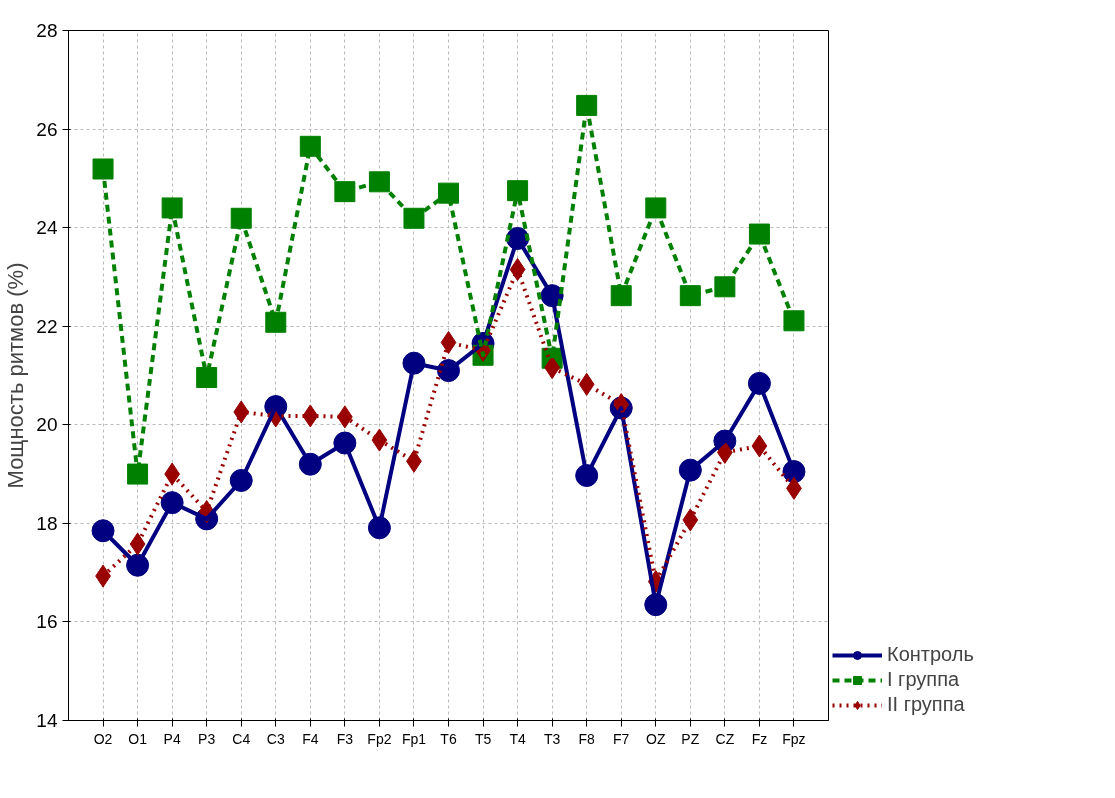 The width and height of the screenshot is (1115, 798). Describe the element at coordinates (47, 326) in the screenshot. I see `y-tick-label: 22` at that location.